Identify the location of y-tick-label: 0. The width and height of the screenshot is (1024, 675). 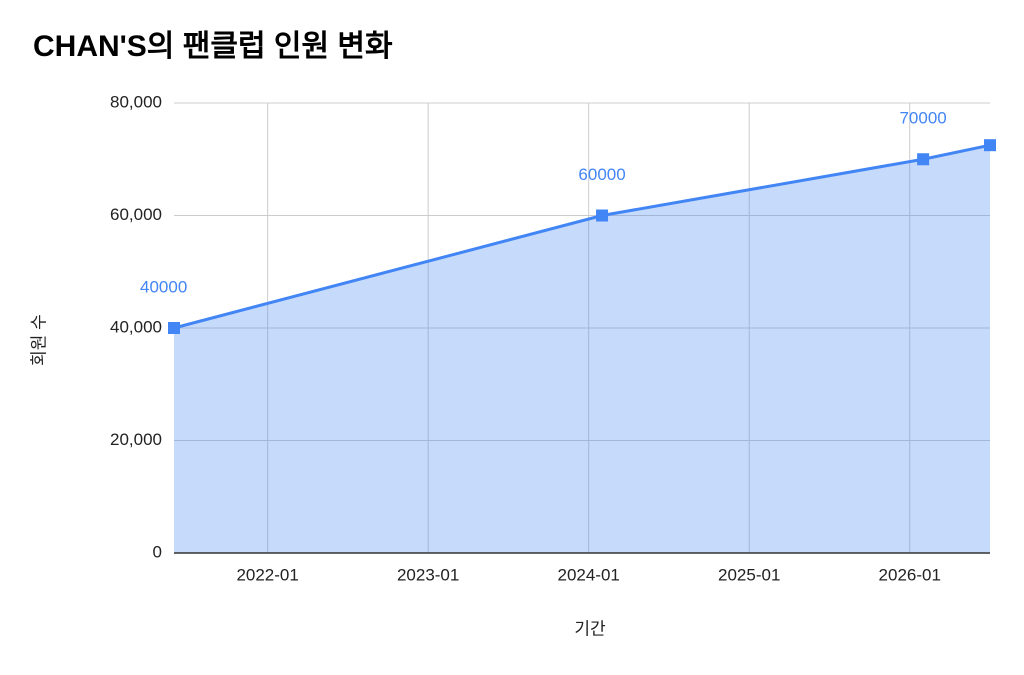
(157, 551).